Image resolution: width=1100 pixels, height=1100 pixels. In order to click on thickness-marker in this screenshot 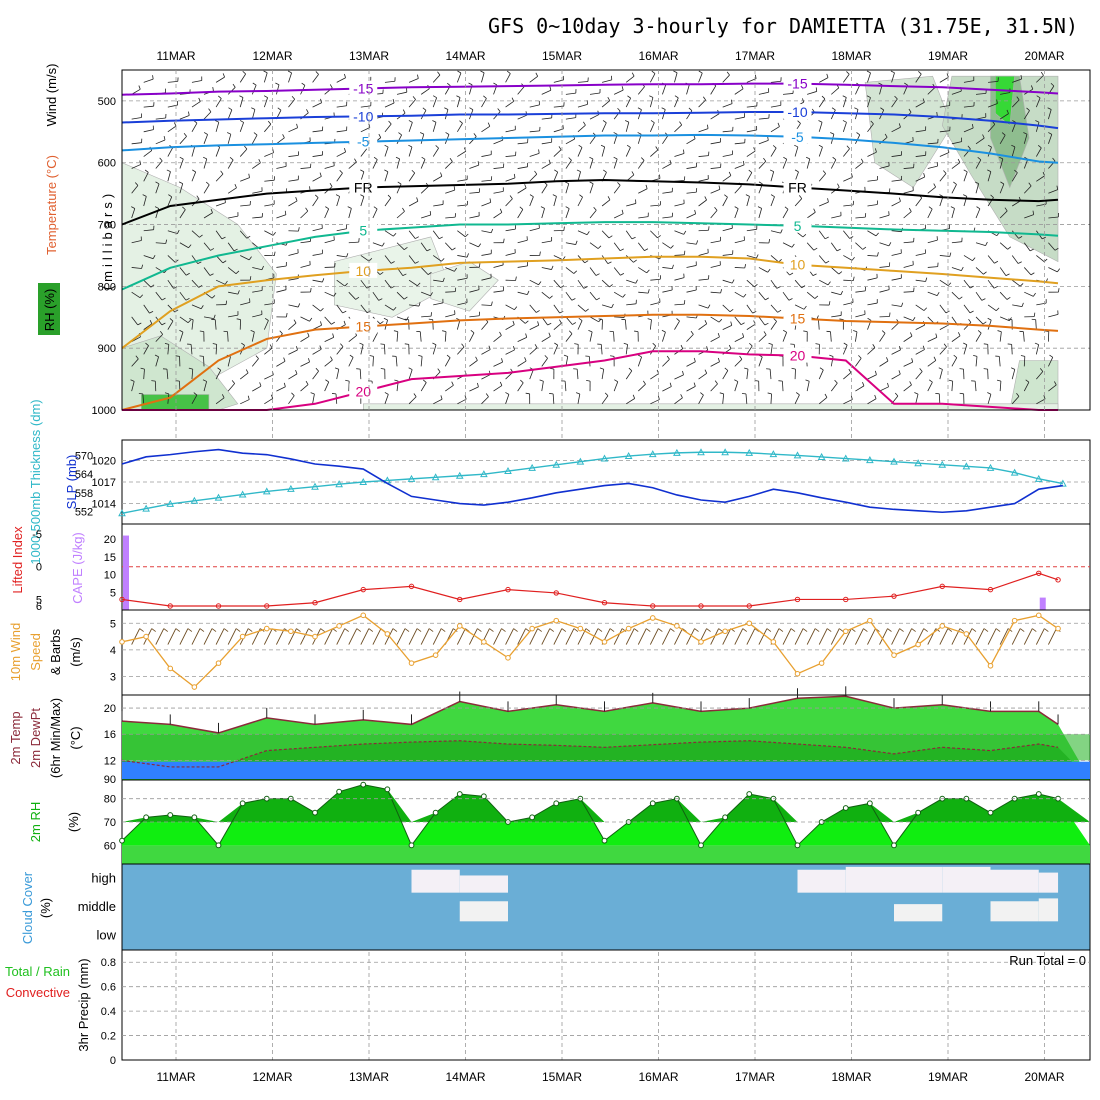, I will do `click(942, 464)`.